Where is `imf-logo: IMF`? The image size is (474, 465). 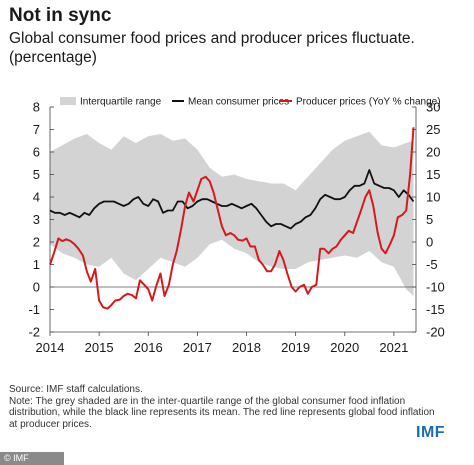 imf-logo: IMF is located at coordinates (431, 432).